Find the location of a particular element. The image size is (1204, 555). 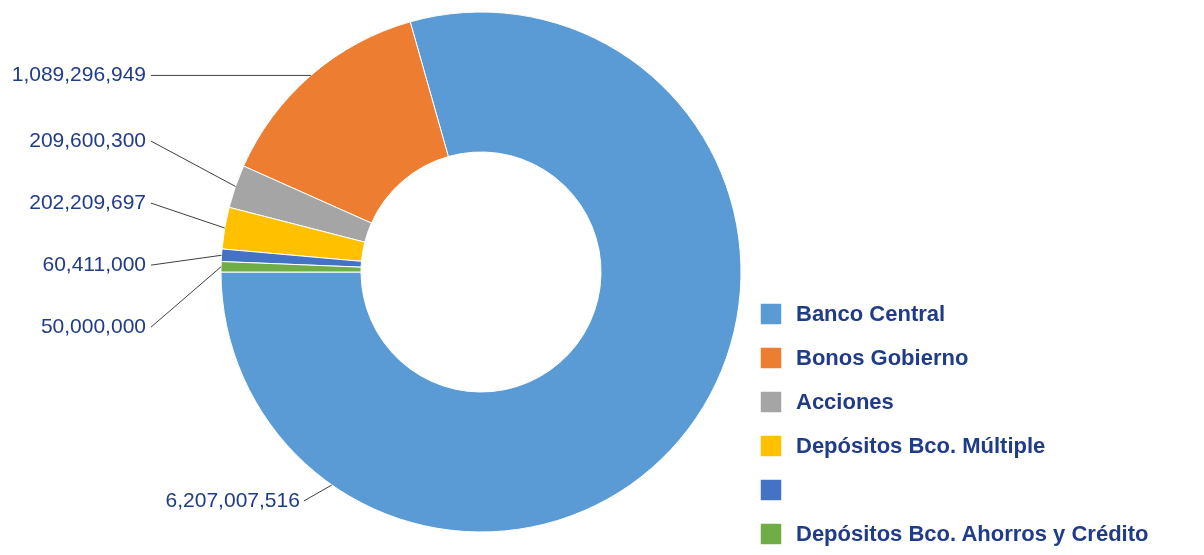

data-label: 60,411,000 is located at coordinates (94, 264).